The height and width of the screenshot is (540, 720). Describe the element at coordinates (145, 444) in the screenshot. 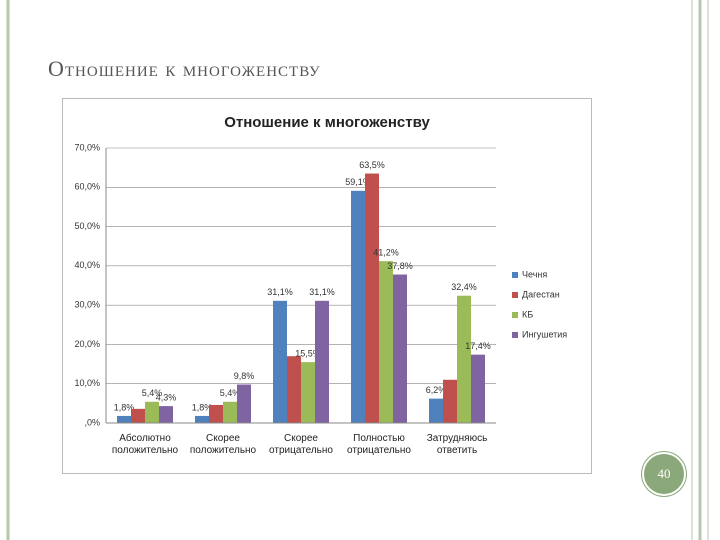

I see `x-tick-label: Абсолютно положительно` at that location.